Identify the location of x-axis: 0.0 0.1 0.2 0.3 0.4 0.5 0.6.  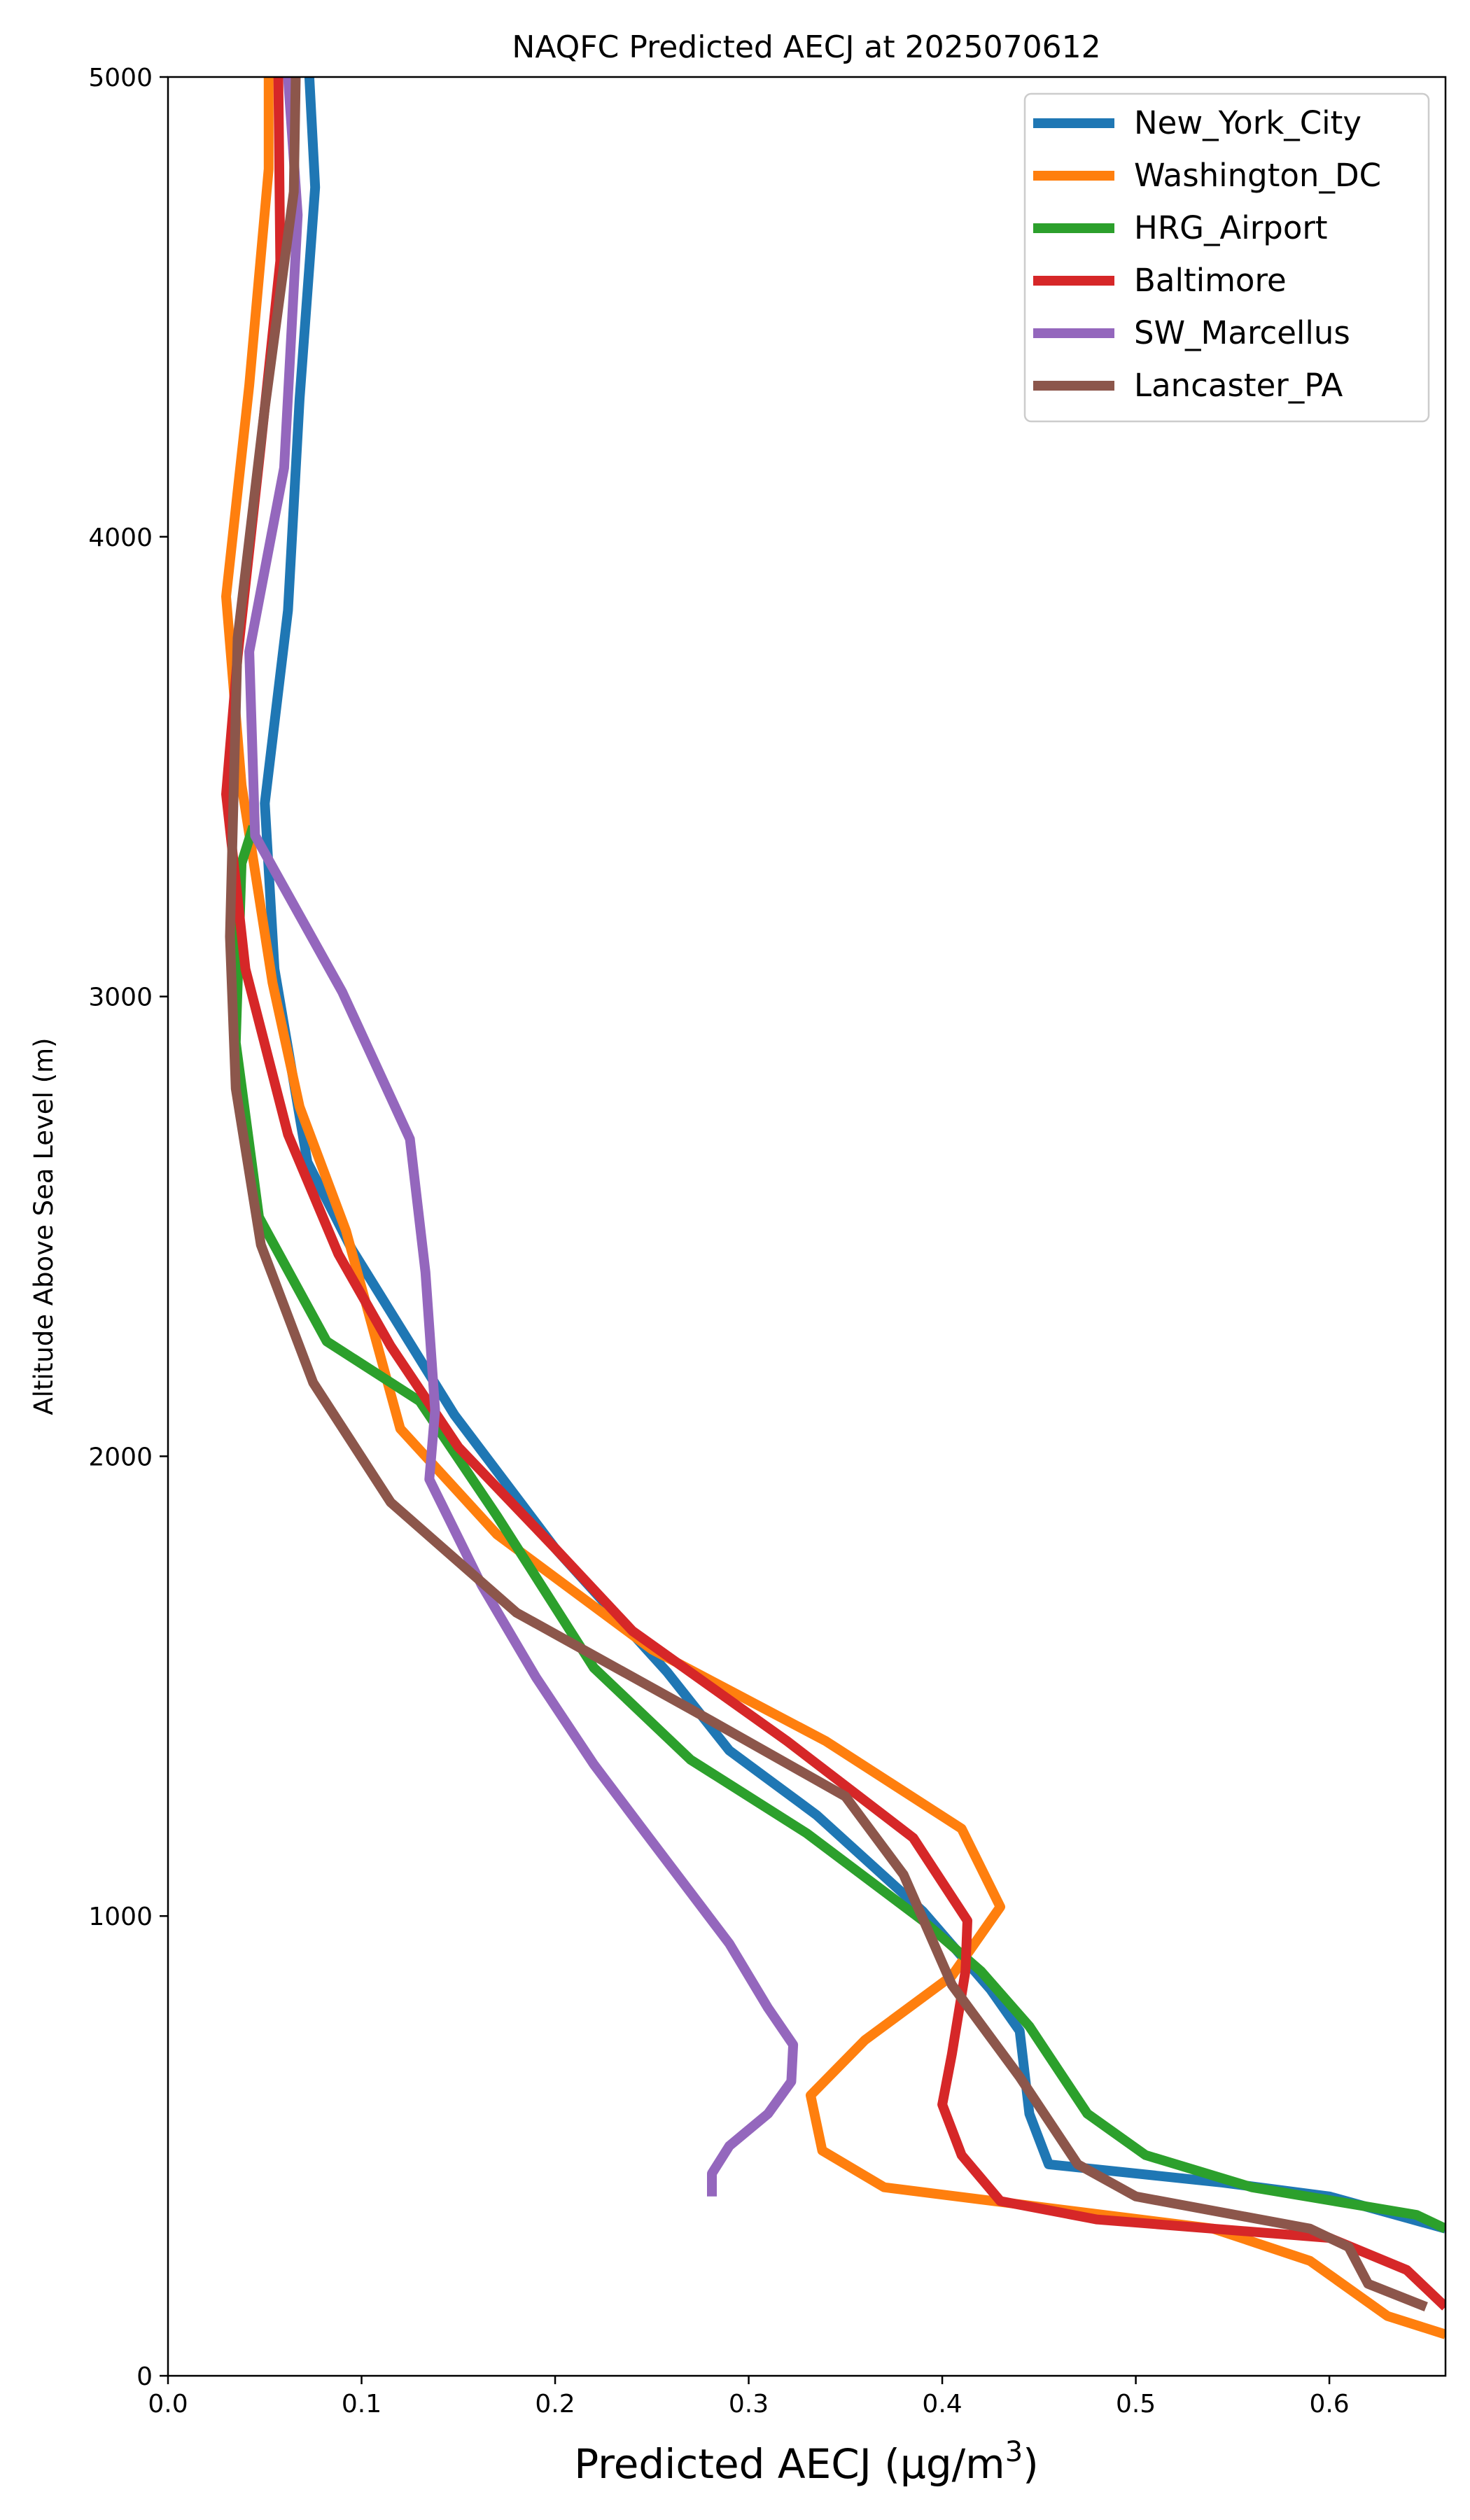
(749, 2397).